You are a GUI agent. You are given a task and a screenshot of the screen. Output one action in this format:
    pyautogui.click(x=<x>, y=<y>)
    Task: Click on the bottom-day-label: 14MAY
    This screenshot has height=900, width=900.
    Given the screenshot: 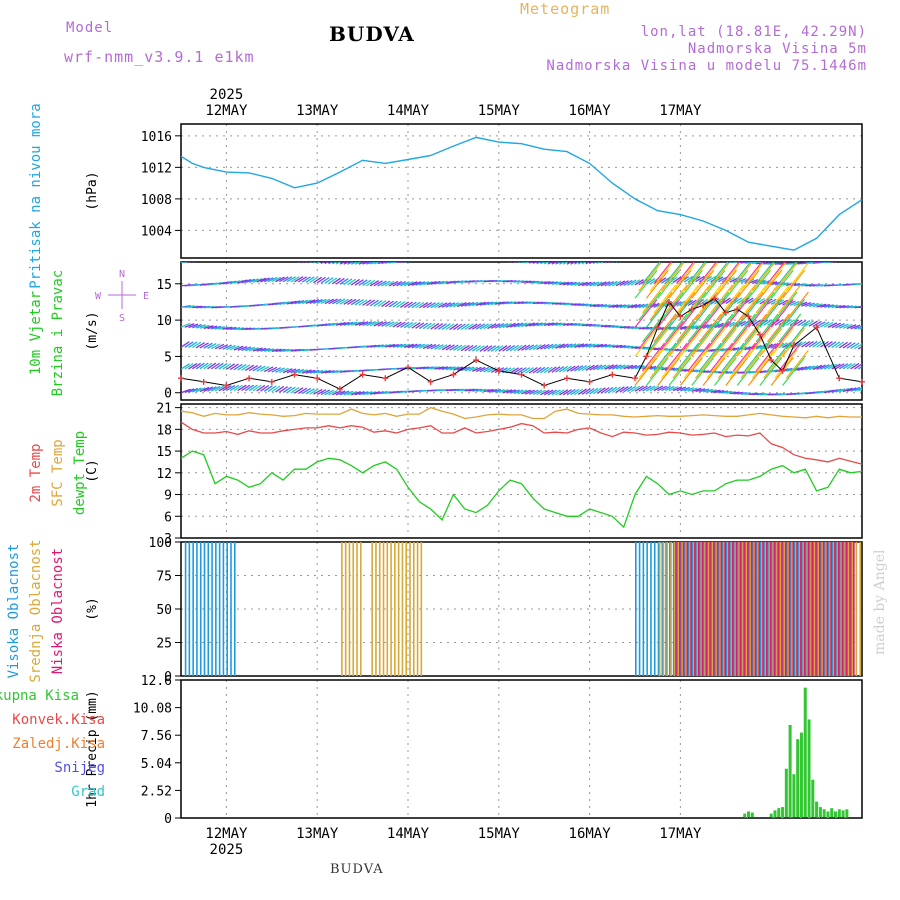 What is the action you would take?
    pyautogui.click(x=408, y=834)
    